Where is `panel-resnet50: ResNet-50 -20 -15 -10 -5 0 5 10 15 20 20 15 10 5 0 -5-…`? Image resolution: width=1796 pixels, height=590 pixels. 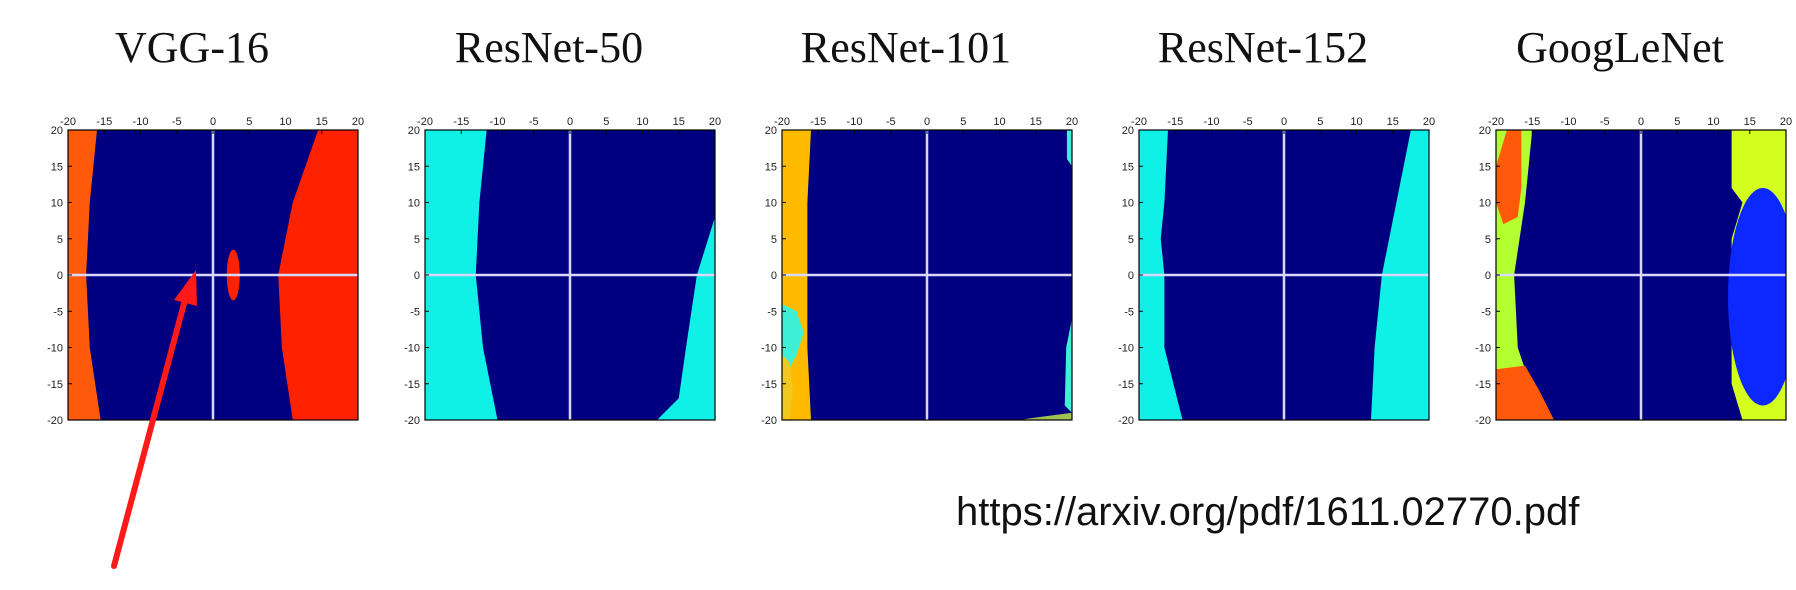
panel-resnet50: ResNet-50 -20 -15 -10 -5 0 5 10 15 20 20 15 10 5 0 -5-… is located at coordinates (549, 220).